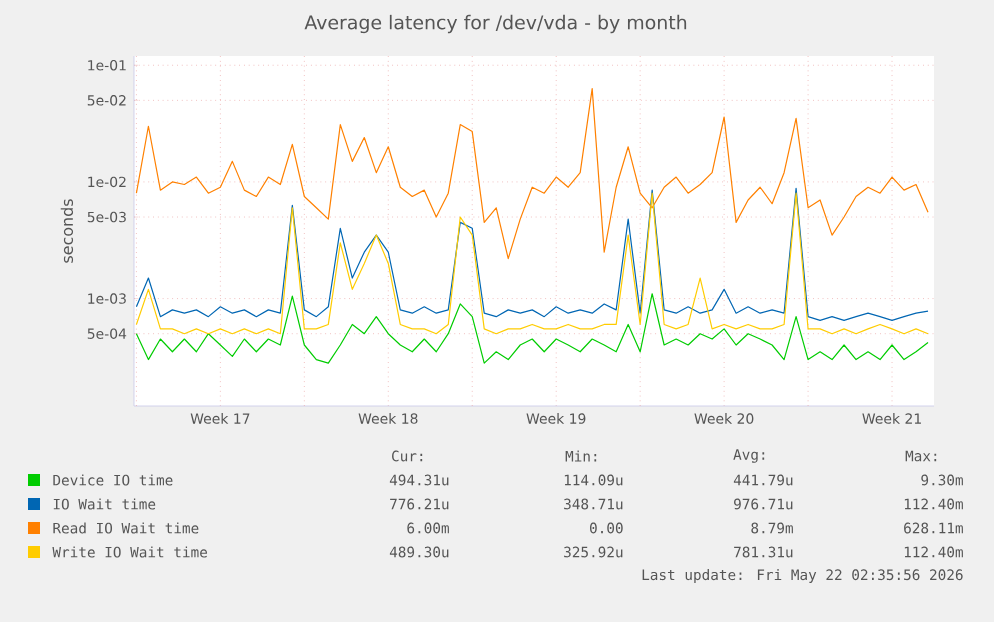 The width and height of the screenshot is (994, 622). Describe the element at coordinates (532, 328) in the screenshot. I see `line-series` at that location.